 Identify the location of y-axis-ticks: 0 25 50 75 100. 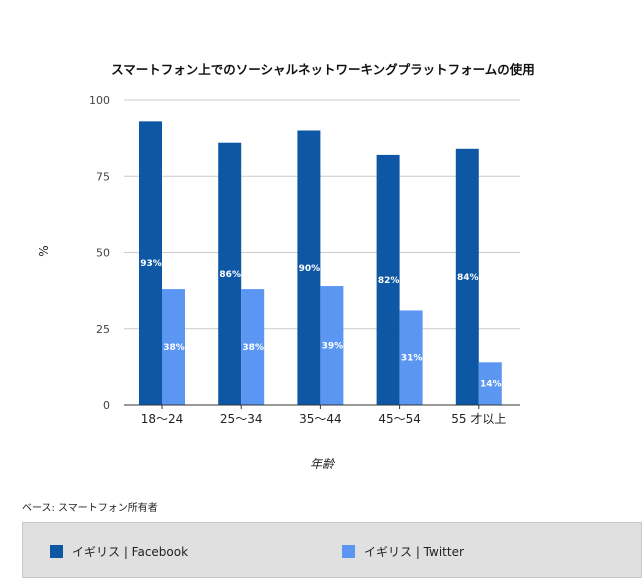
(99, 253).